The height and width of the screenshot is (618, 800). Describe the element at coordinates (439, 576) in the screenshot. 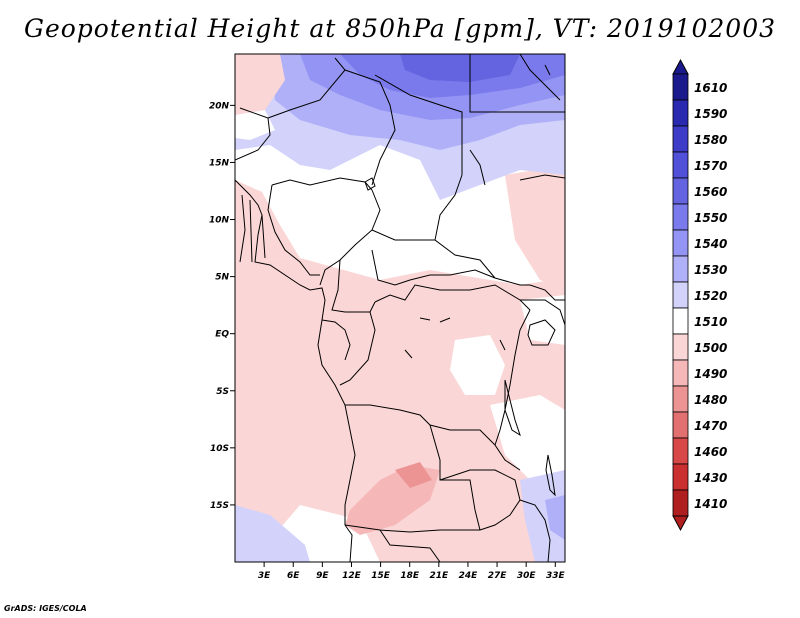

I see `x-tick-label: 21E` at that location.